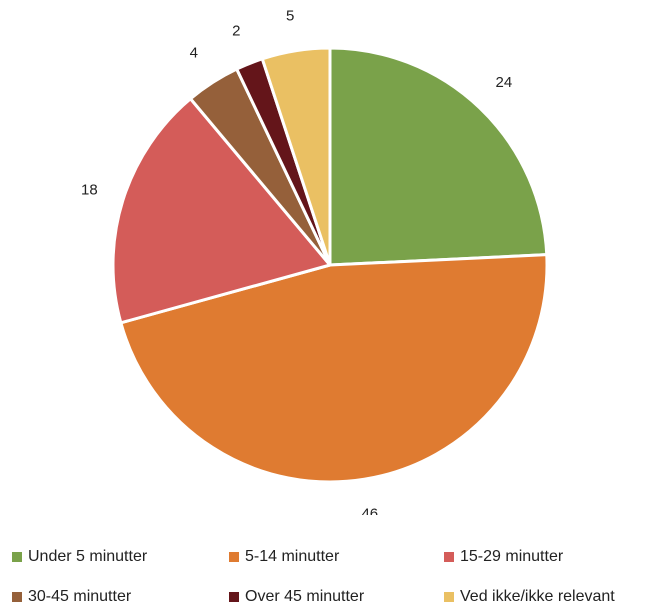 The width and height of the screenshot is (659, 608). I want to click on legend-label-under-5: Under 5 minutter, so click(88, 556).